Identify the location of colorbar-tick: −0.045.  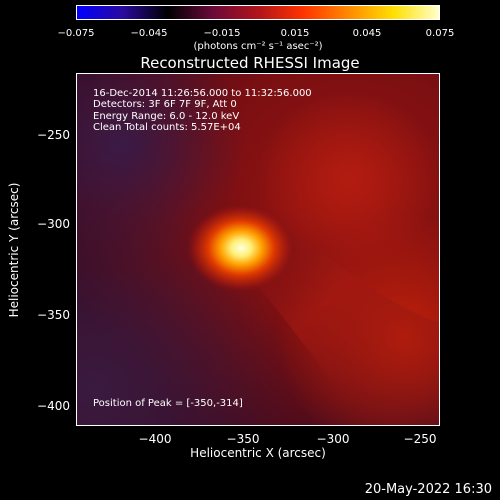
(149, 33).